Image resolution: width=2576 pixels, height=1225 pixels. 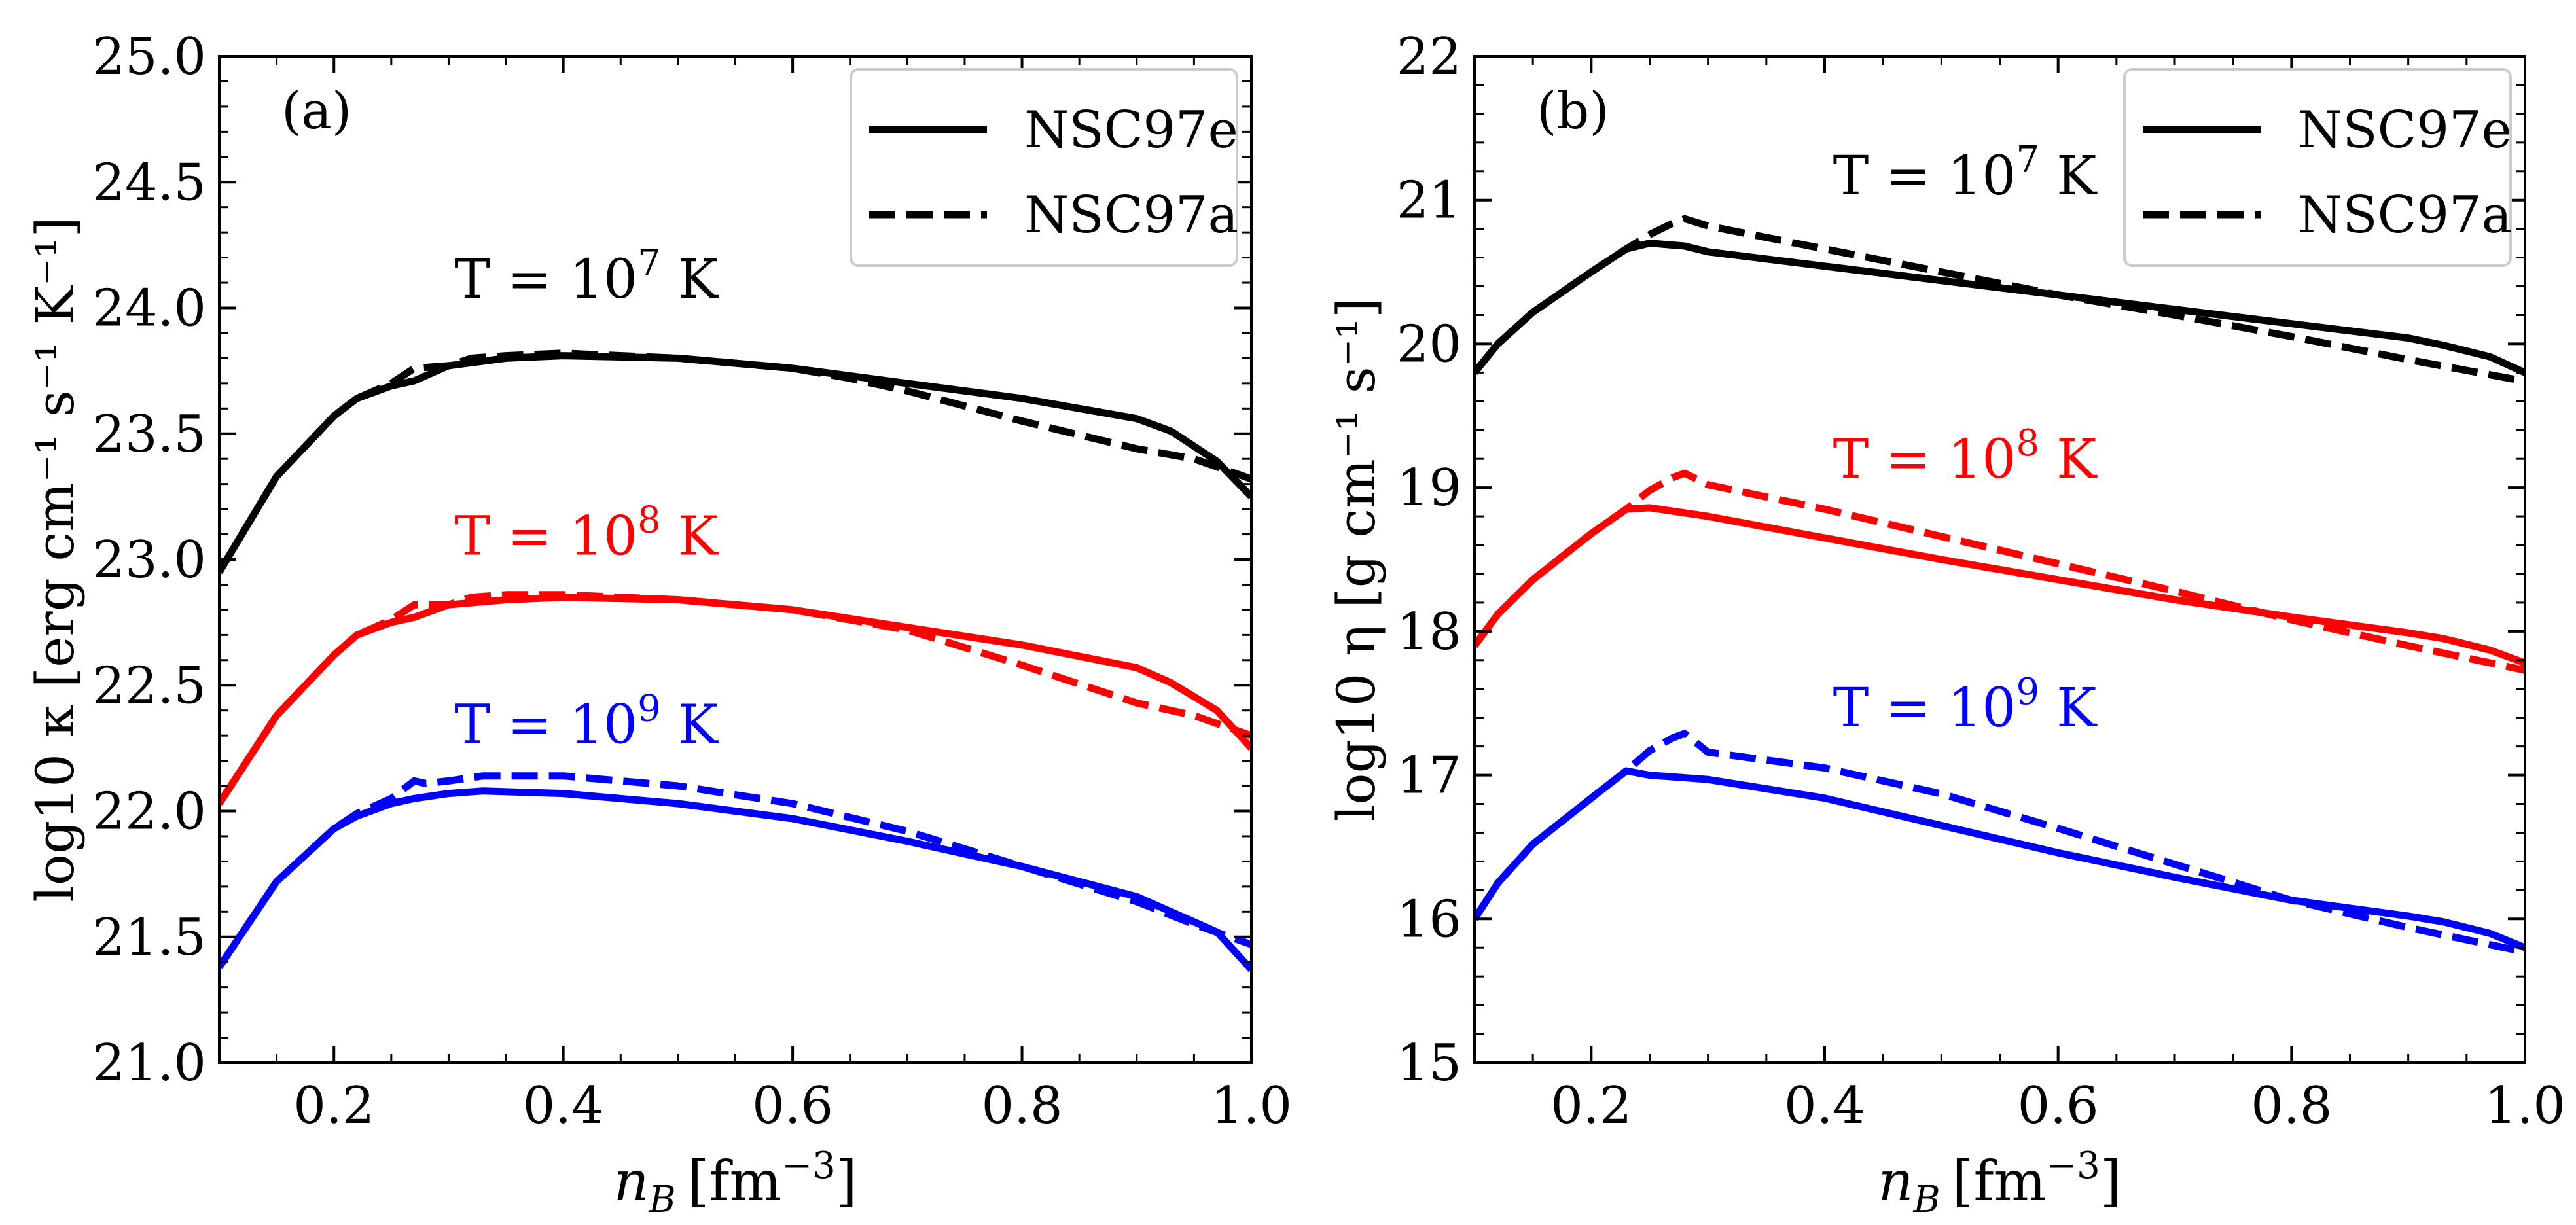 What do you see at coordinates (1429, 632) in the screenshot?
I see `y-tick-label: 18` at bounding box center [1429, 632].